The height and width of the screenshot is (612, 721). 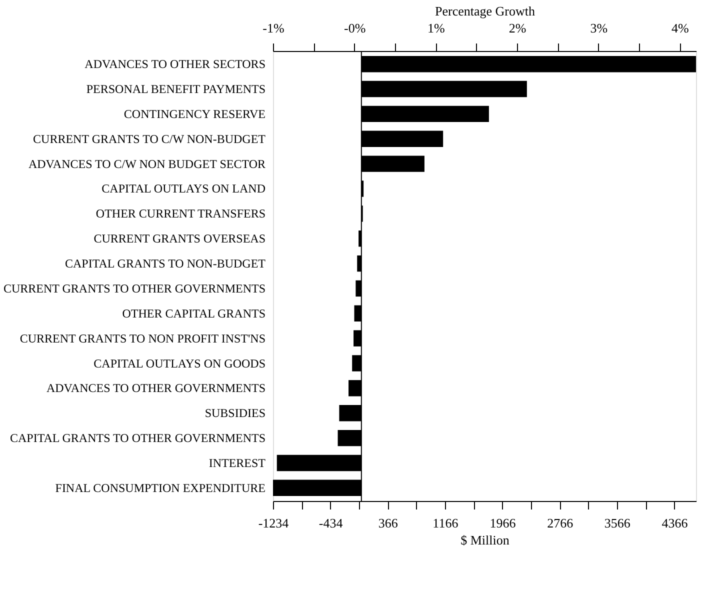 What do you see at coordinates (675, 523) in the screenshot?
I see `x-tick-label: 4366` at bounding box center [675, 523].